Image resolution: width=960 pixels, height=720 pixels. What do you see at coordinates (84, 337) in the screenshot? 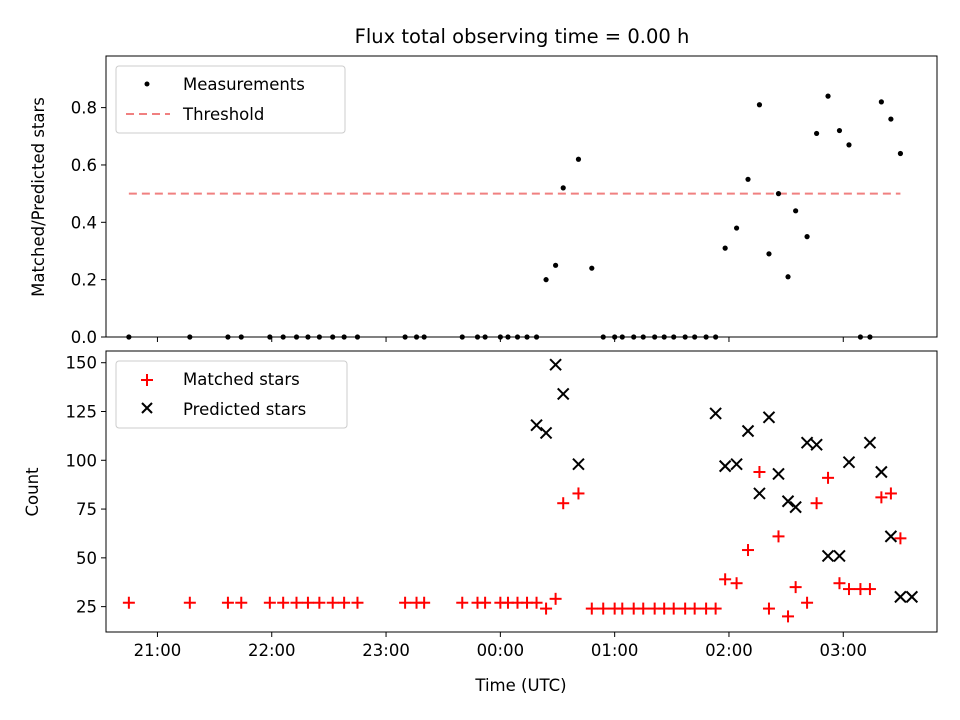
I see `top-ytick-label: 0.0` at bounding box center [84, 337].